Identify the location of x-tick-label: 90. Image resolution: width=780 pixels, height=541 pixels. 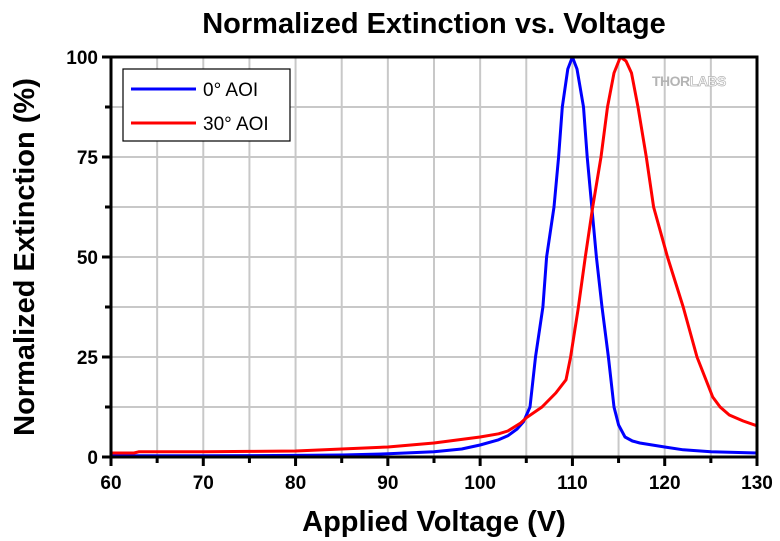
(387, 483).